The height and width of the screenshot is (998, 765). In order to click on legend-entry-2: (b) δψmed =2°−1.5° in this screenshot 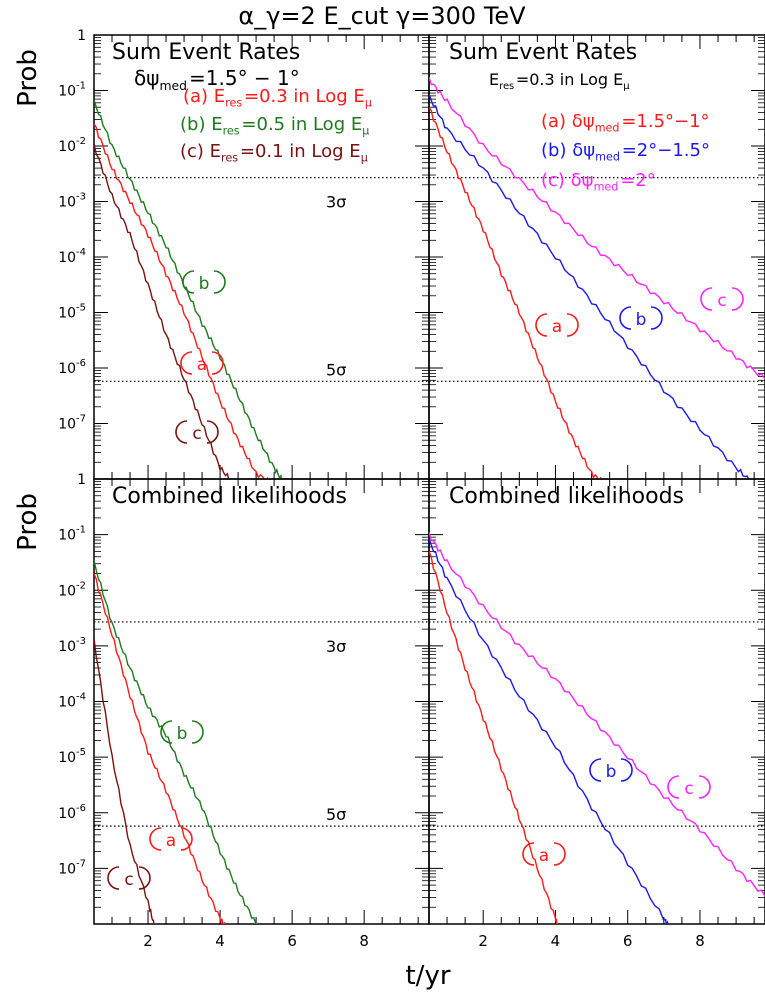, I will do `click(625, 152)`.